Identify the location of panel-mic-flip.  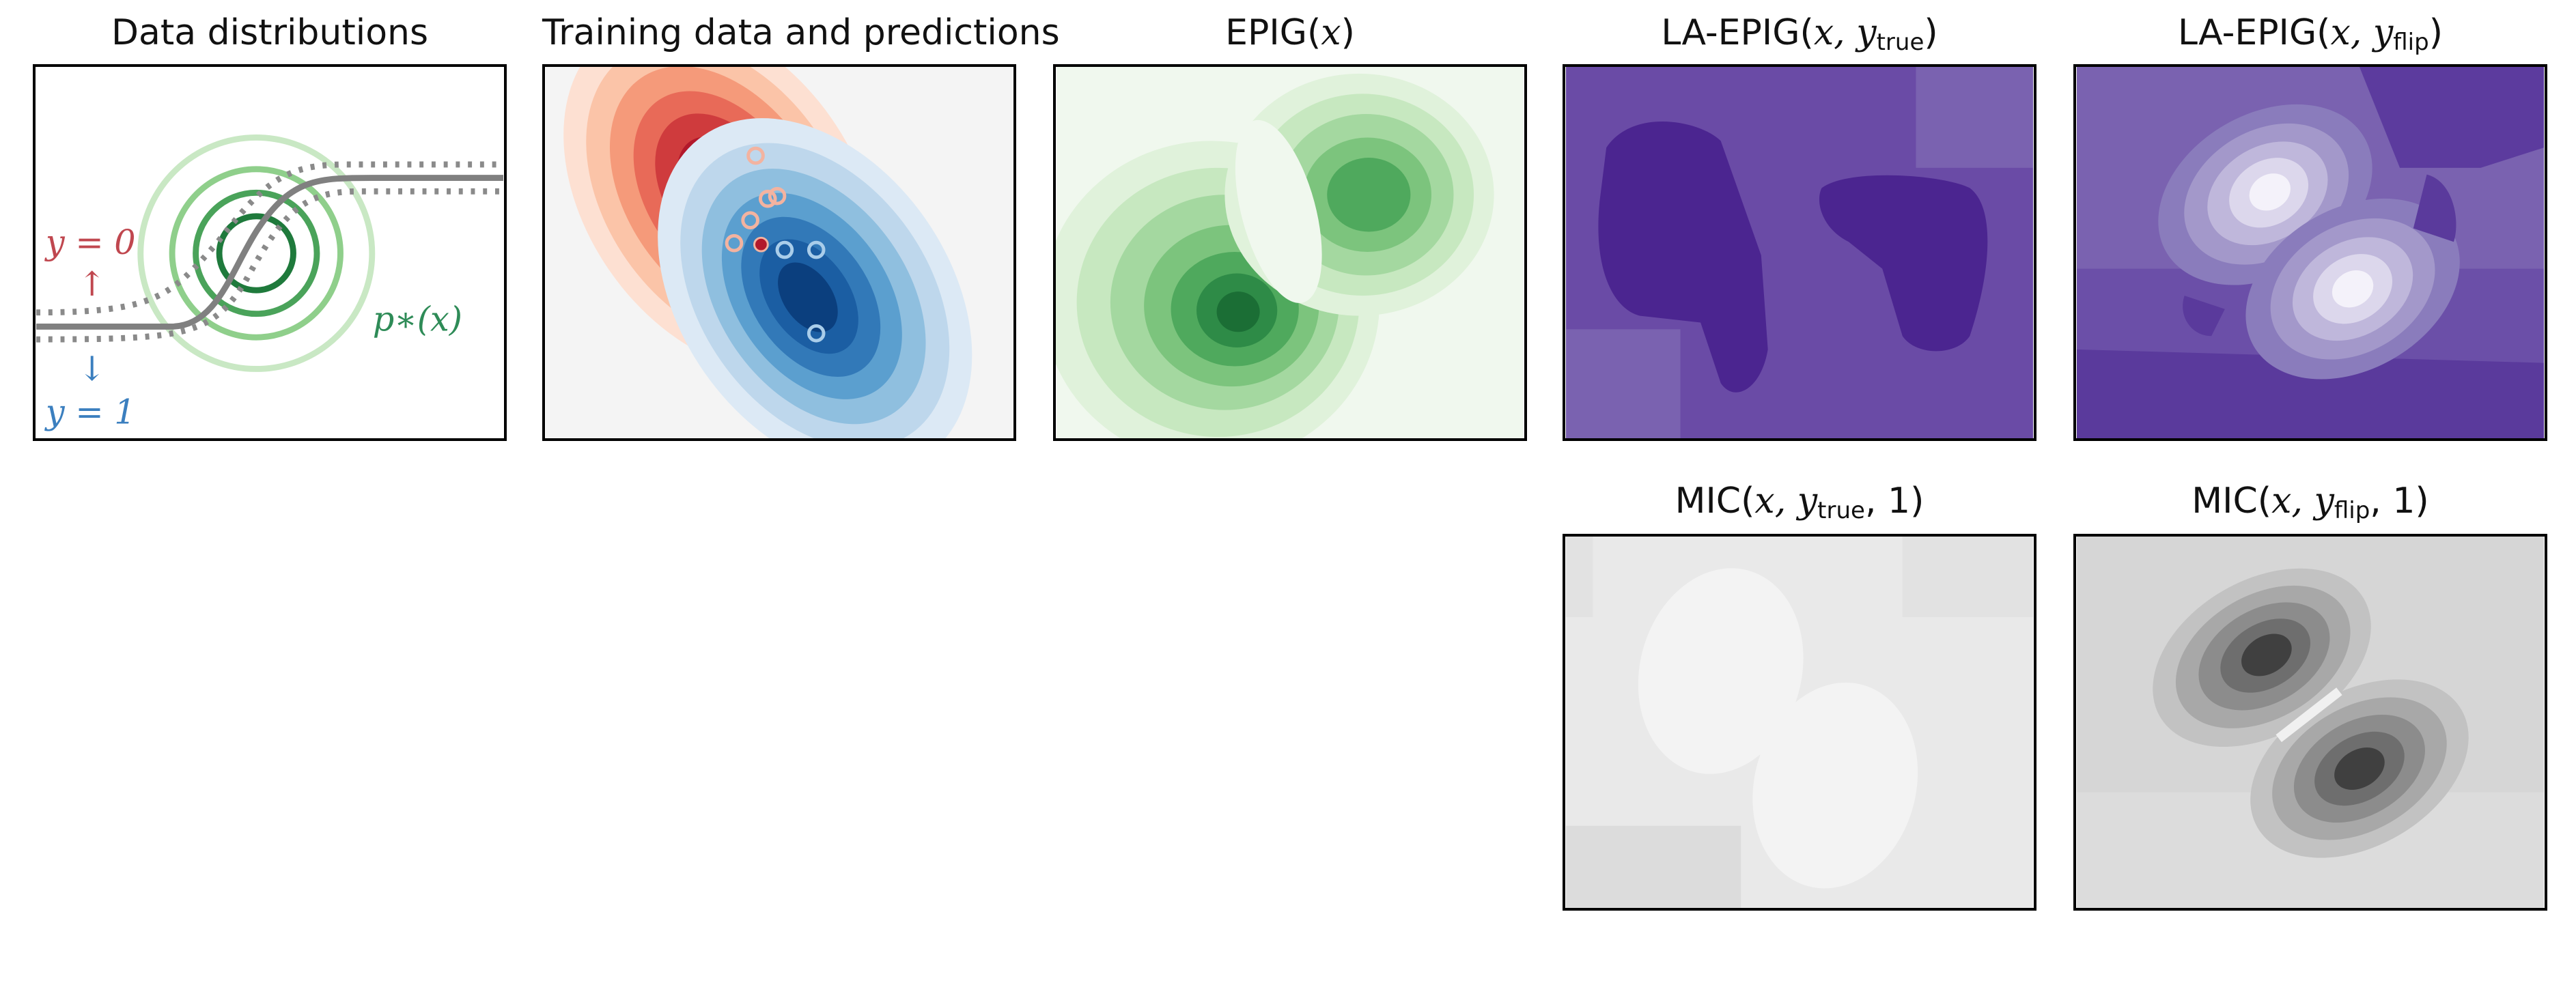
(2310, 722).